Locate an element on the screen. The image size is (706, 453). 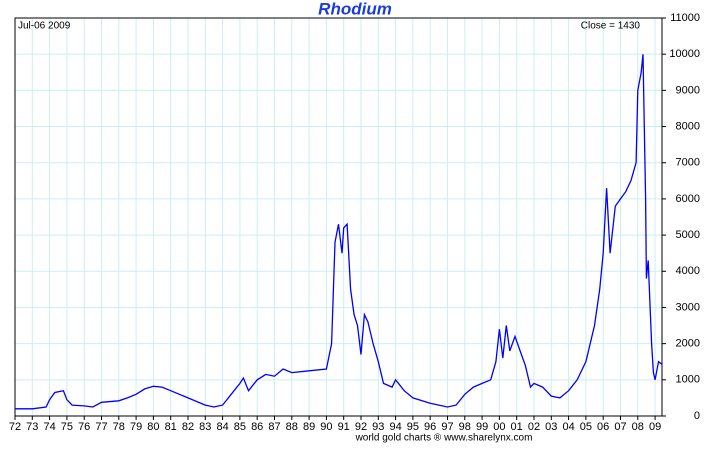
footer: world gold charts ® www.sharelynx.com is located at coordinates (444, 438).